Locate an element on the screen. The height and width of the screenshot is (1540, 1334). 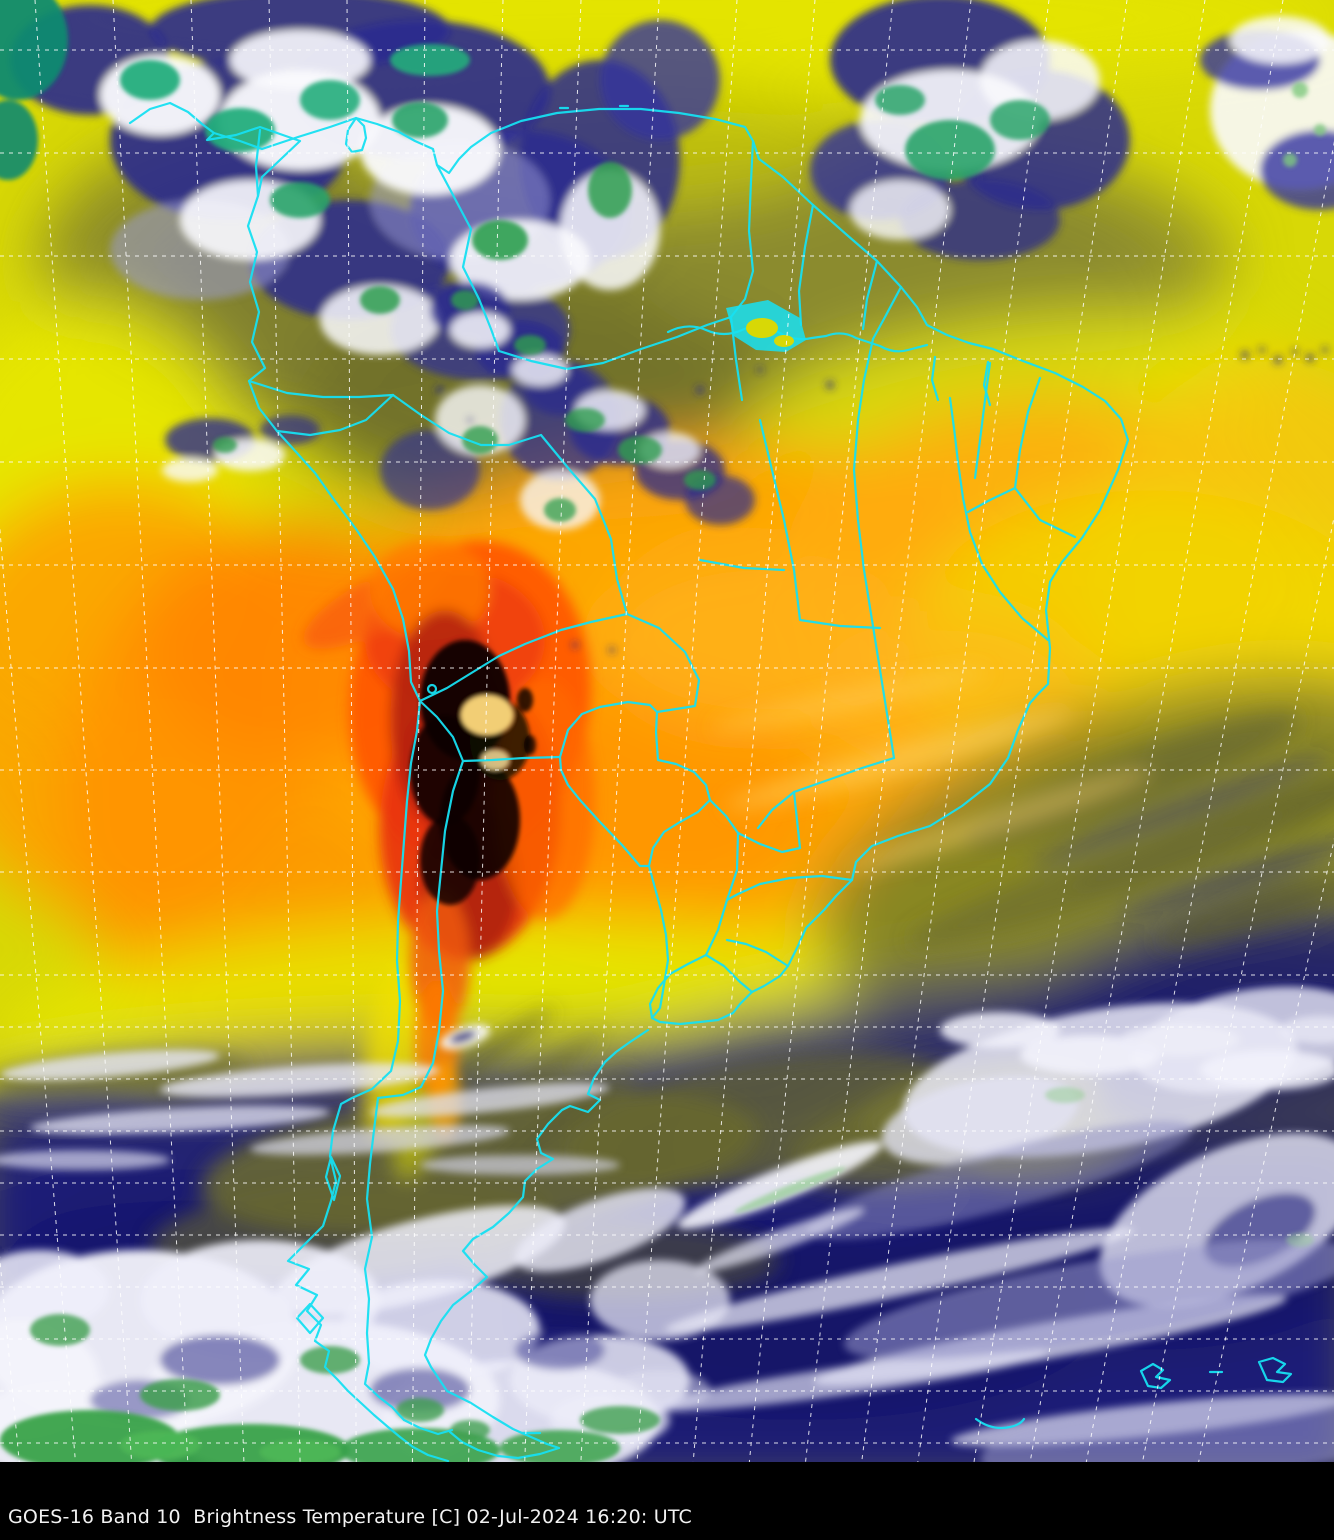
uruguay-river-border is located at coordinates (658, 942).